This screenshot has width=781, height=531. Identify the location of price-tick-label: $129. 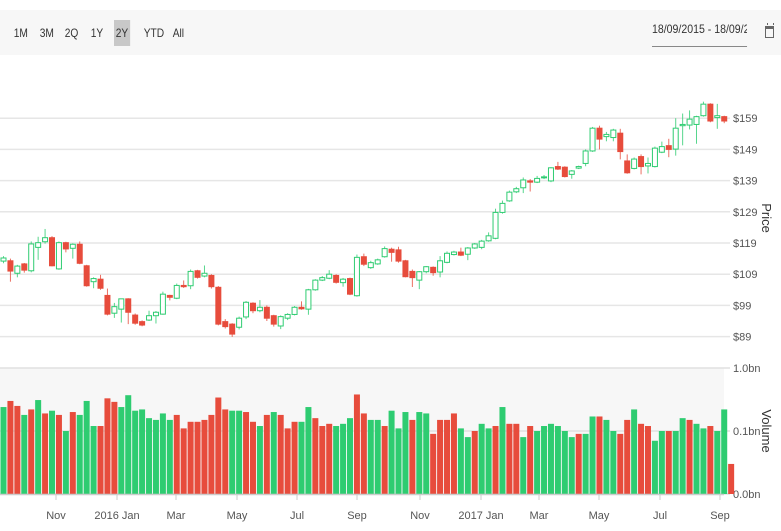
(745, 213).